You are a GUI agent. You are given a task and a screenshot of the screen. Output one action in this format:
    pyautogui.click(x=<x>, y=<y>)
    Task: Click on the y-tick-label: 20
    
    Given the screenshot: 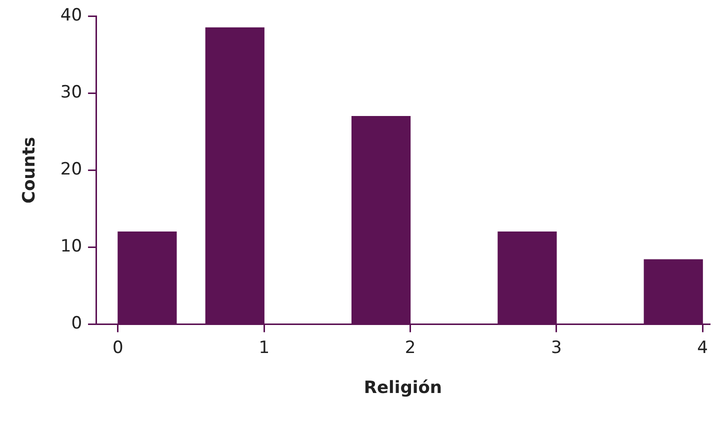 What is the action you would take?
    pyautogui.click(x=71, y=170)
    